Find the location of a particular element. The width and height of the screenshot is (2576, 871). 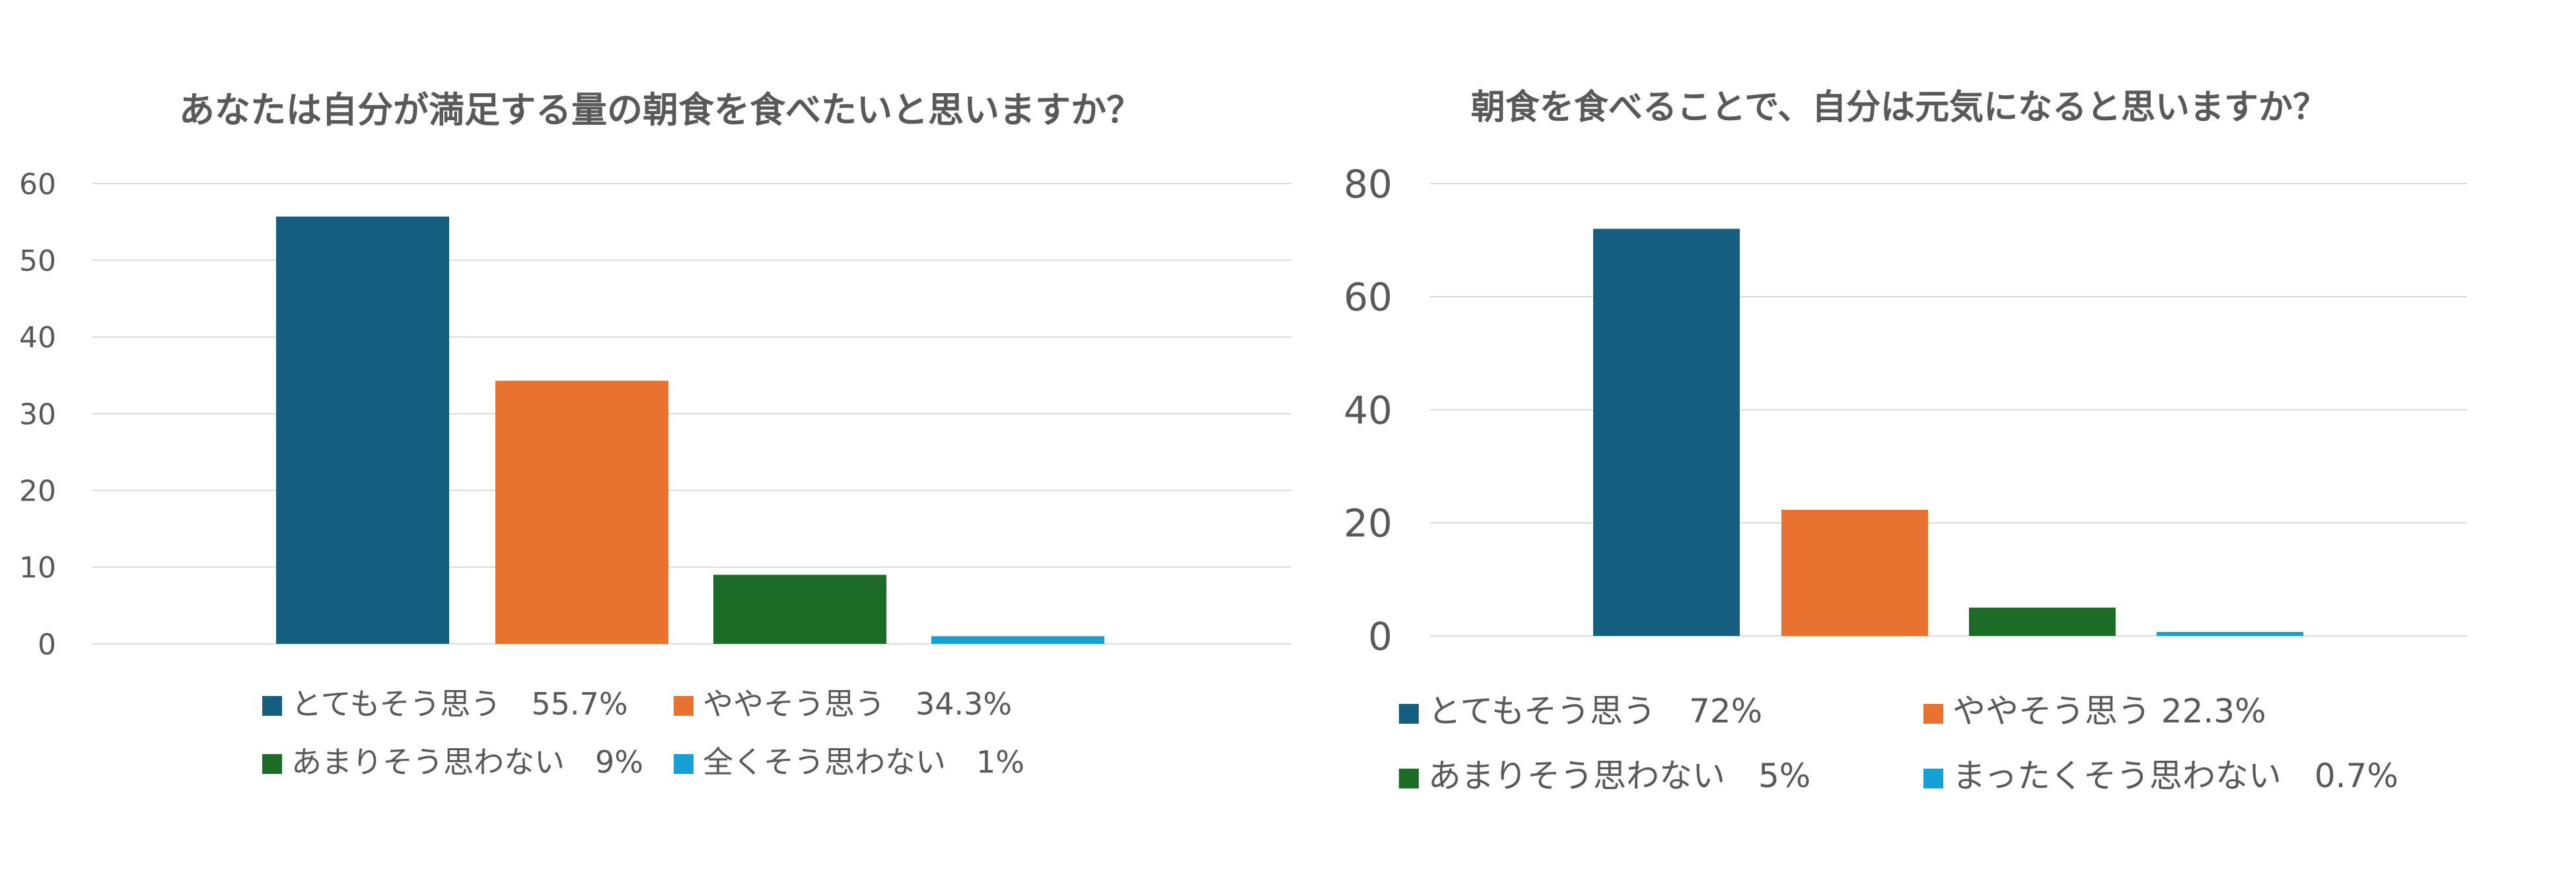

legend-label: まったくそう思わない 0.7% is located at coordinates (2175, 776).